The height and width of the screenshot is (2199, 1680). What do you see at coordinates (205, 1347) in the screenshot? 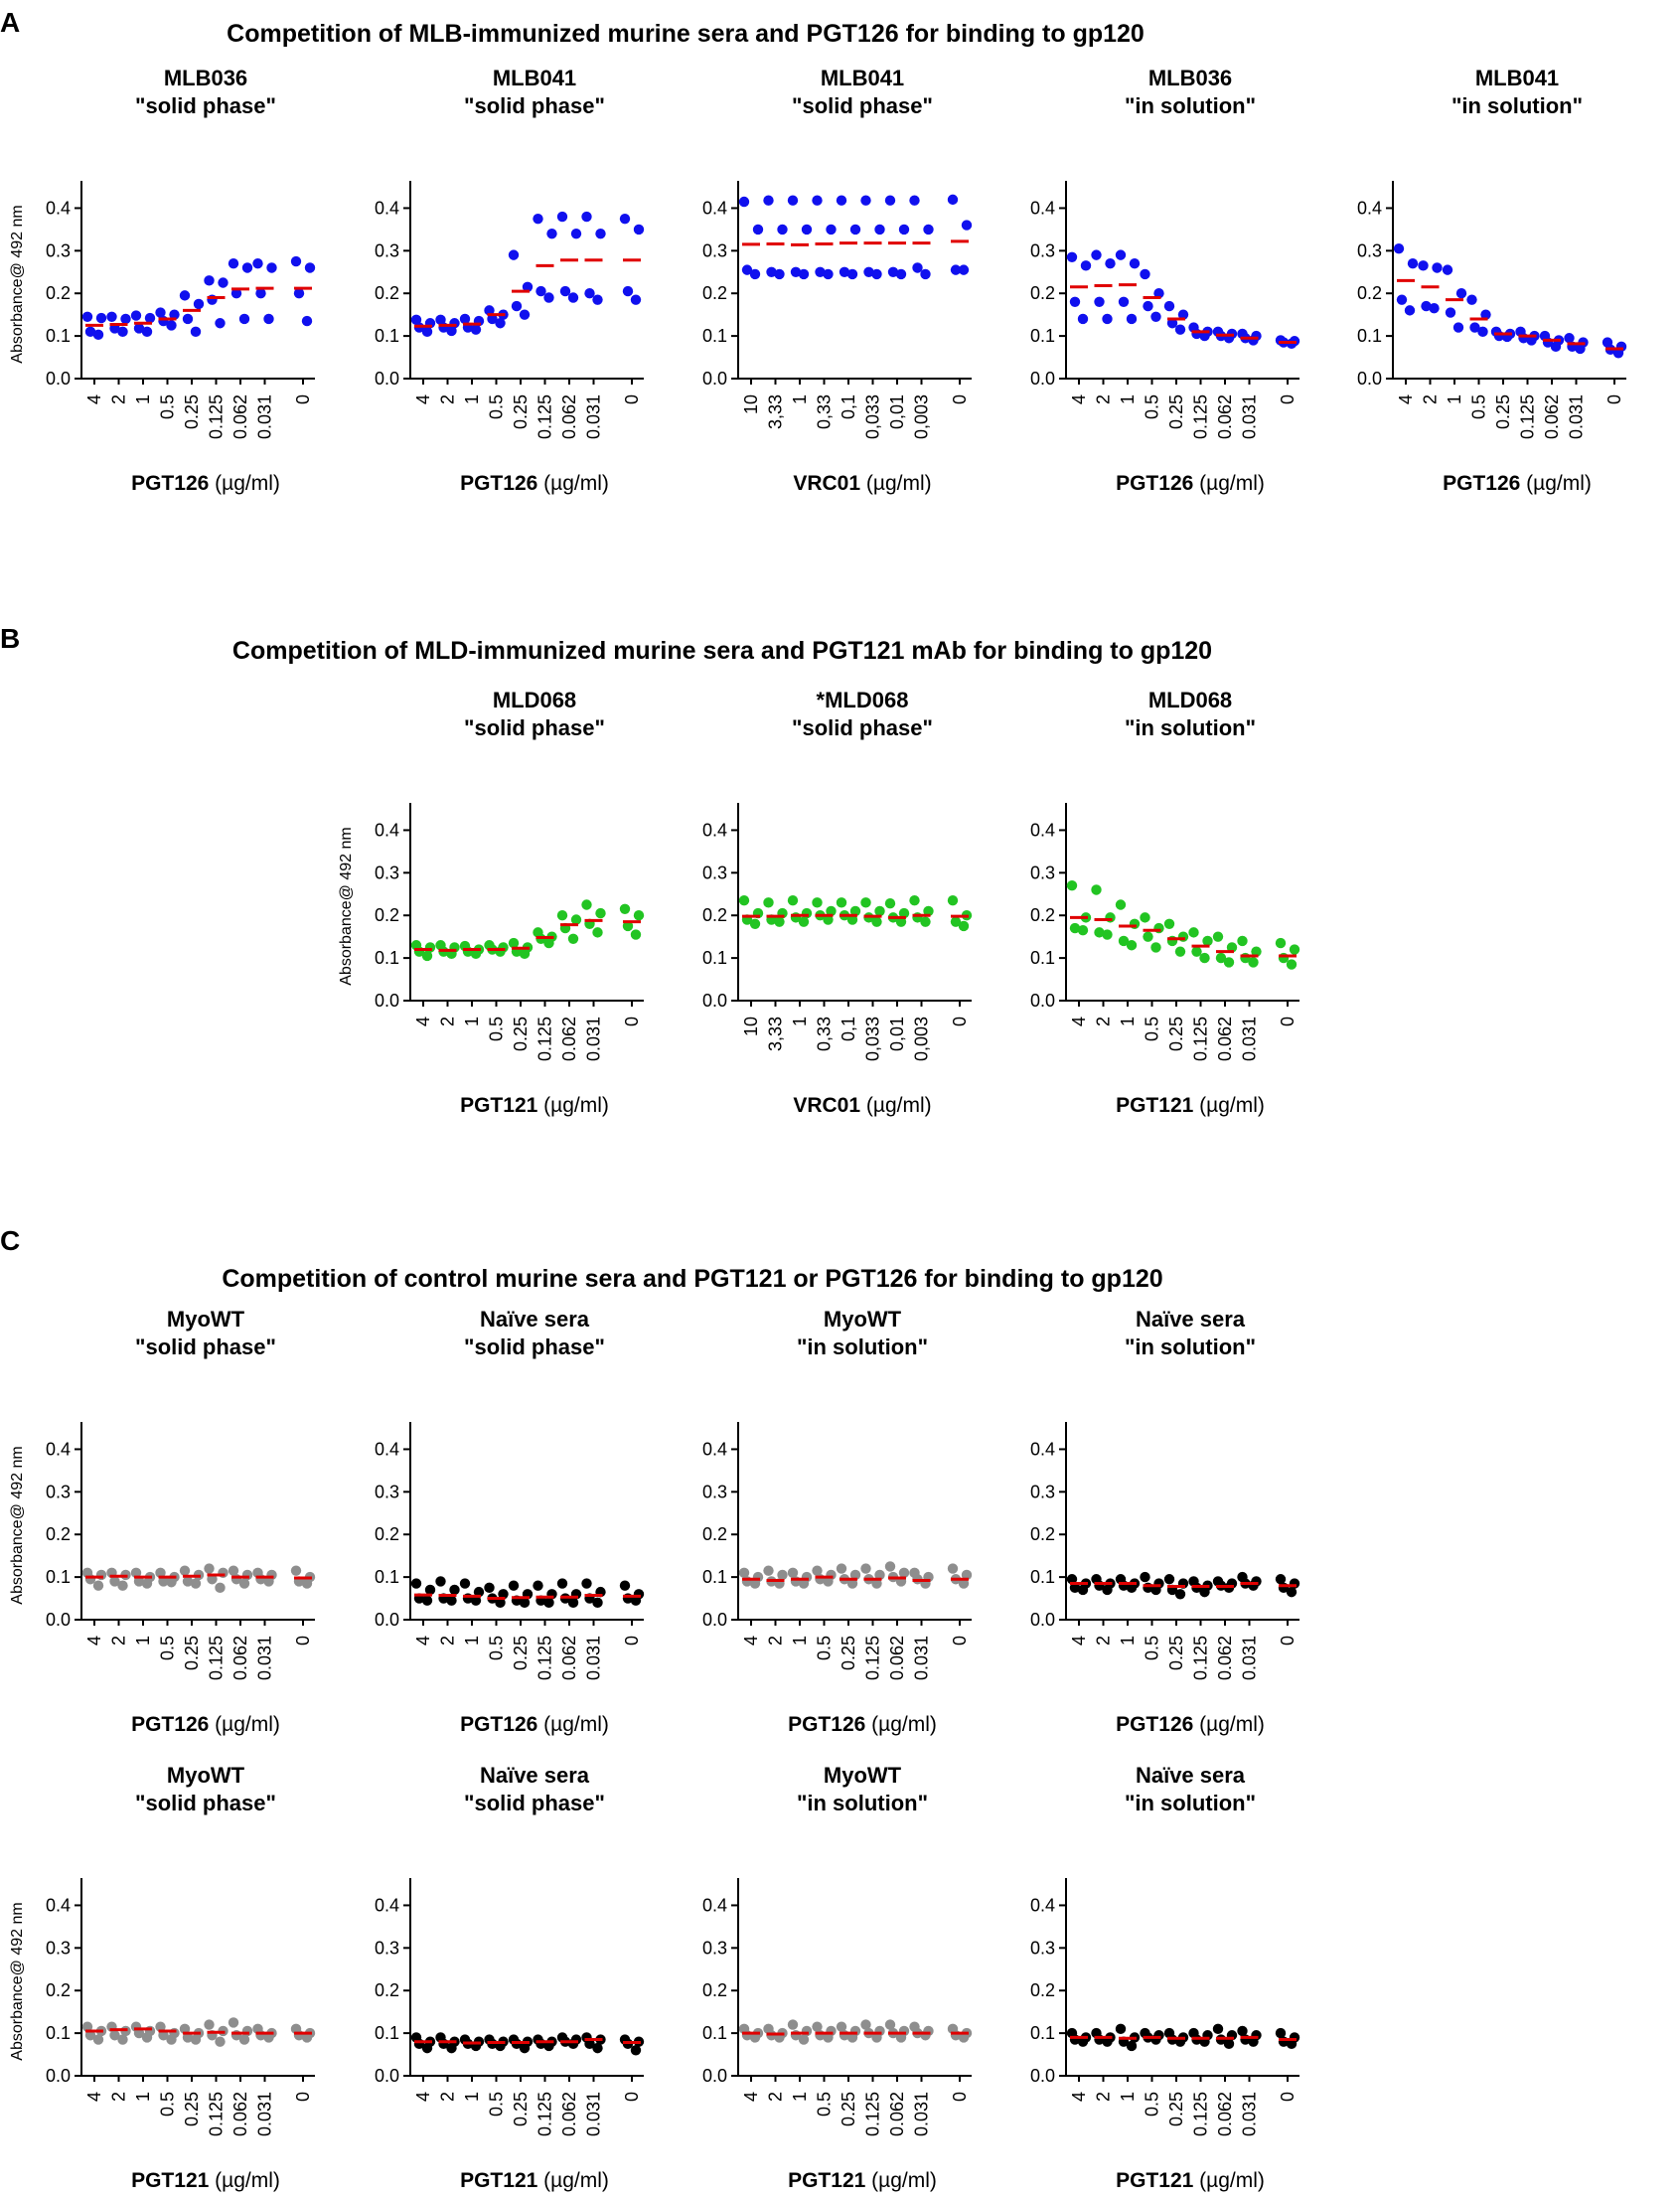
I see `chart-subtitle: "solid phase"` at bounding box center [205, 1347].